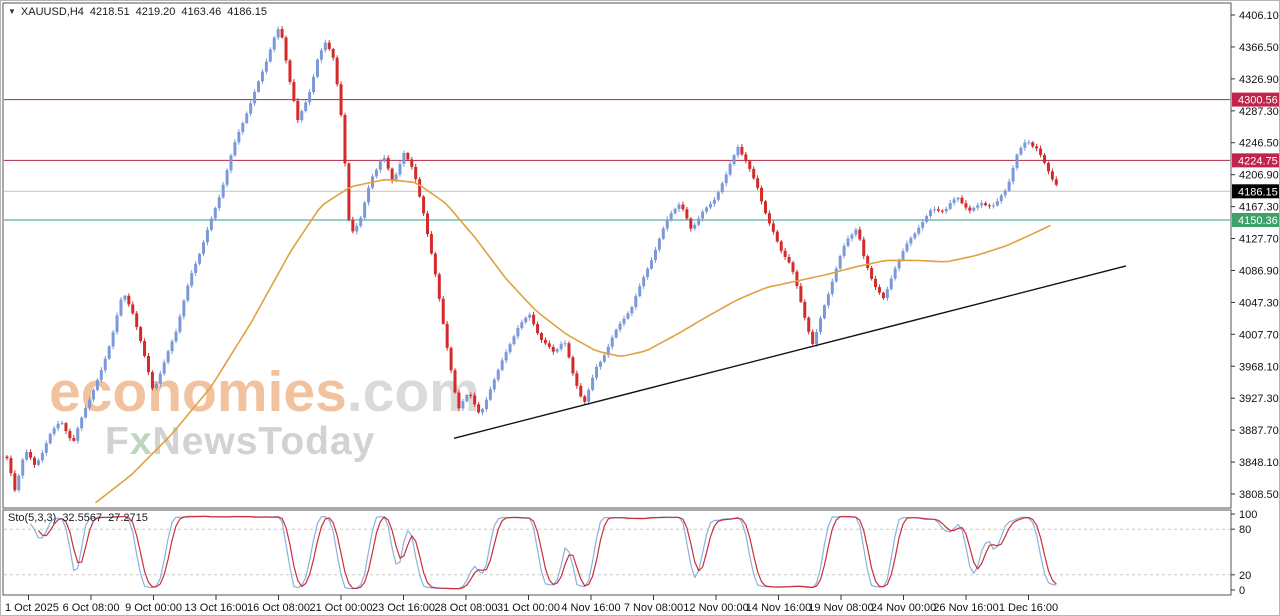 This screenshot has height=616, width=1280. What do you see at coordinates (1259, 463) in the screenshot?
I see `price-scale-label: 3848.10` at bounding box center [1259, 463].